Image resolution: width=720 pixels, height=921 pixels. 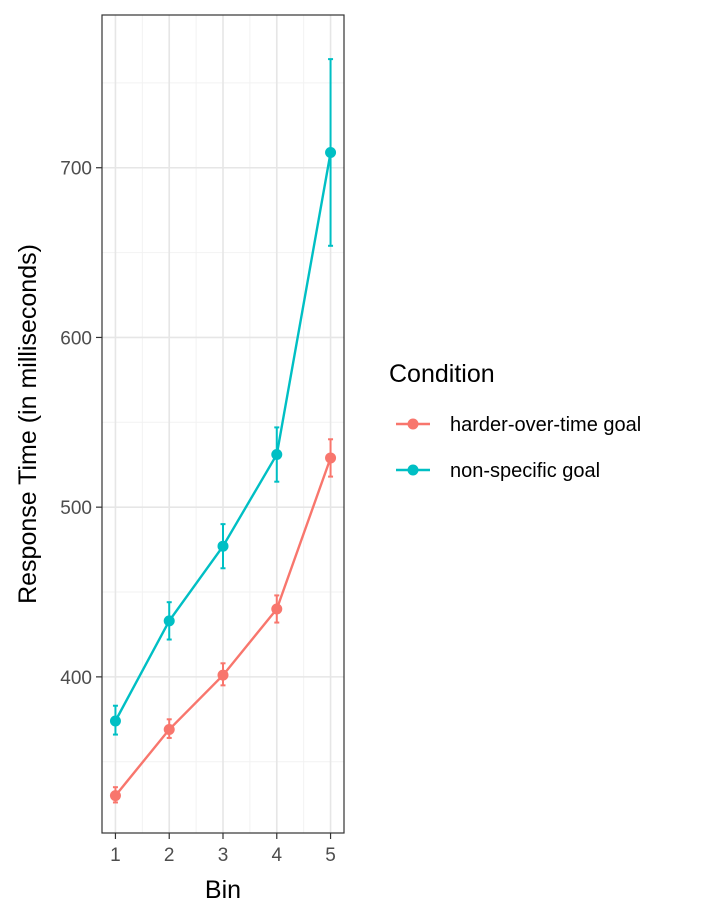 I want to click on x-tick-label: 4, so click(x=276, y=855).